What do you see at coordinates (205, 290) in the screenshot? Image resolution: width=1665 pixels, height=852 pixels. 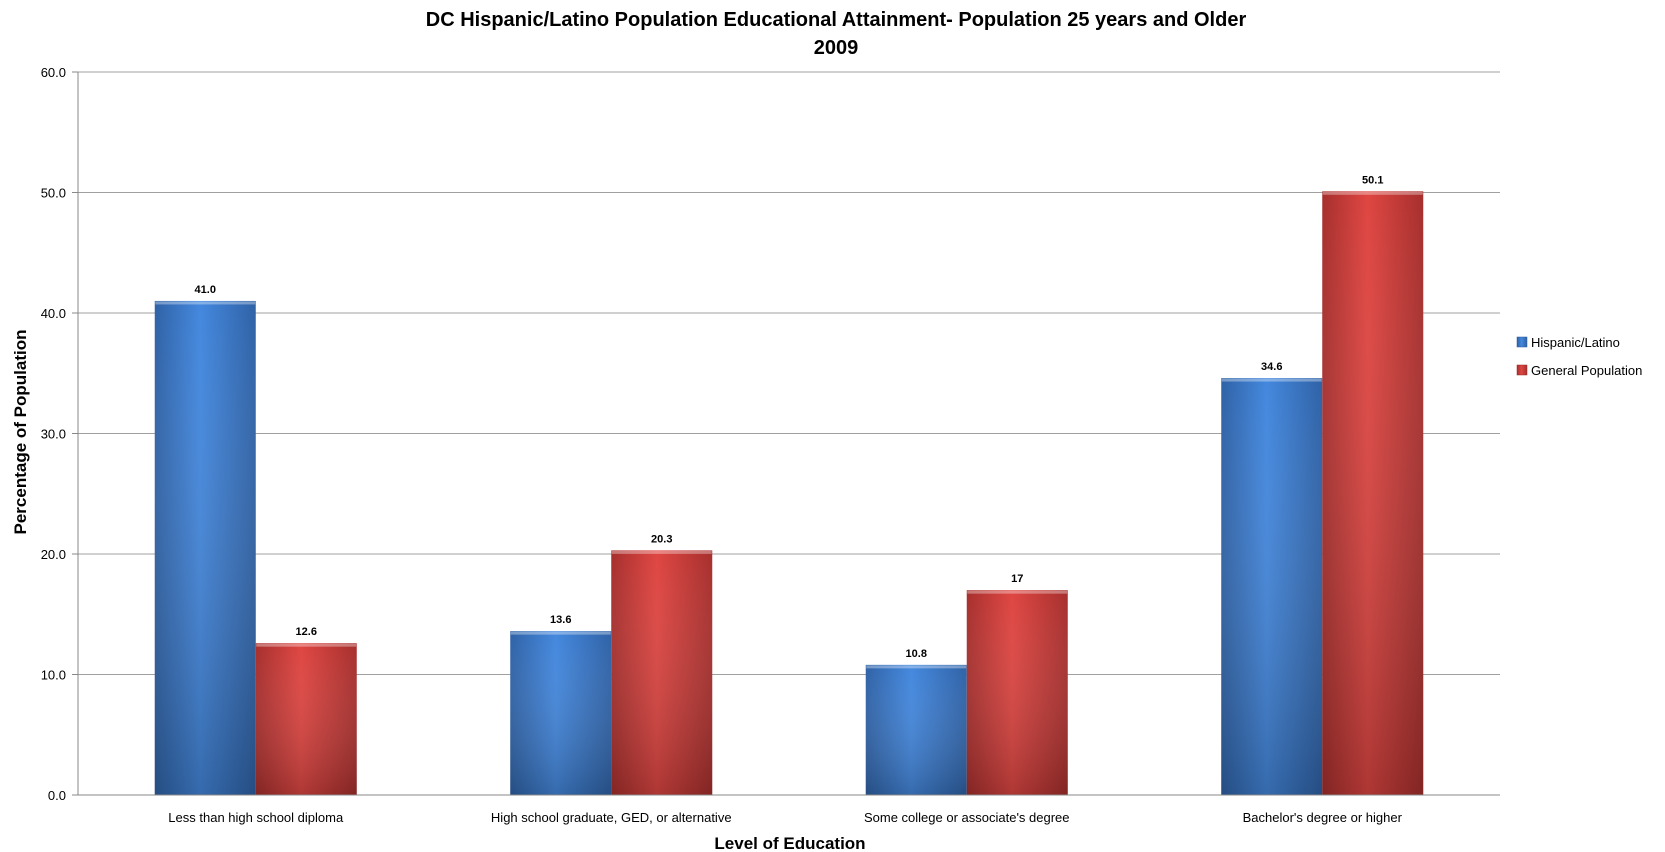 I see `data-label-hispanic-latino: 41.0` at bounding box center [205, 290].